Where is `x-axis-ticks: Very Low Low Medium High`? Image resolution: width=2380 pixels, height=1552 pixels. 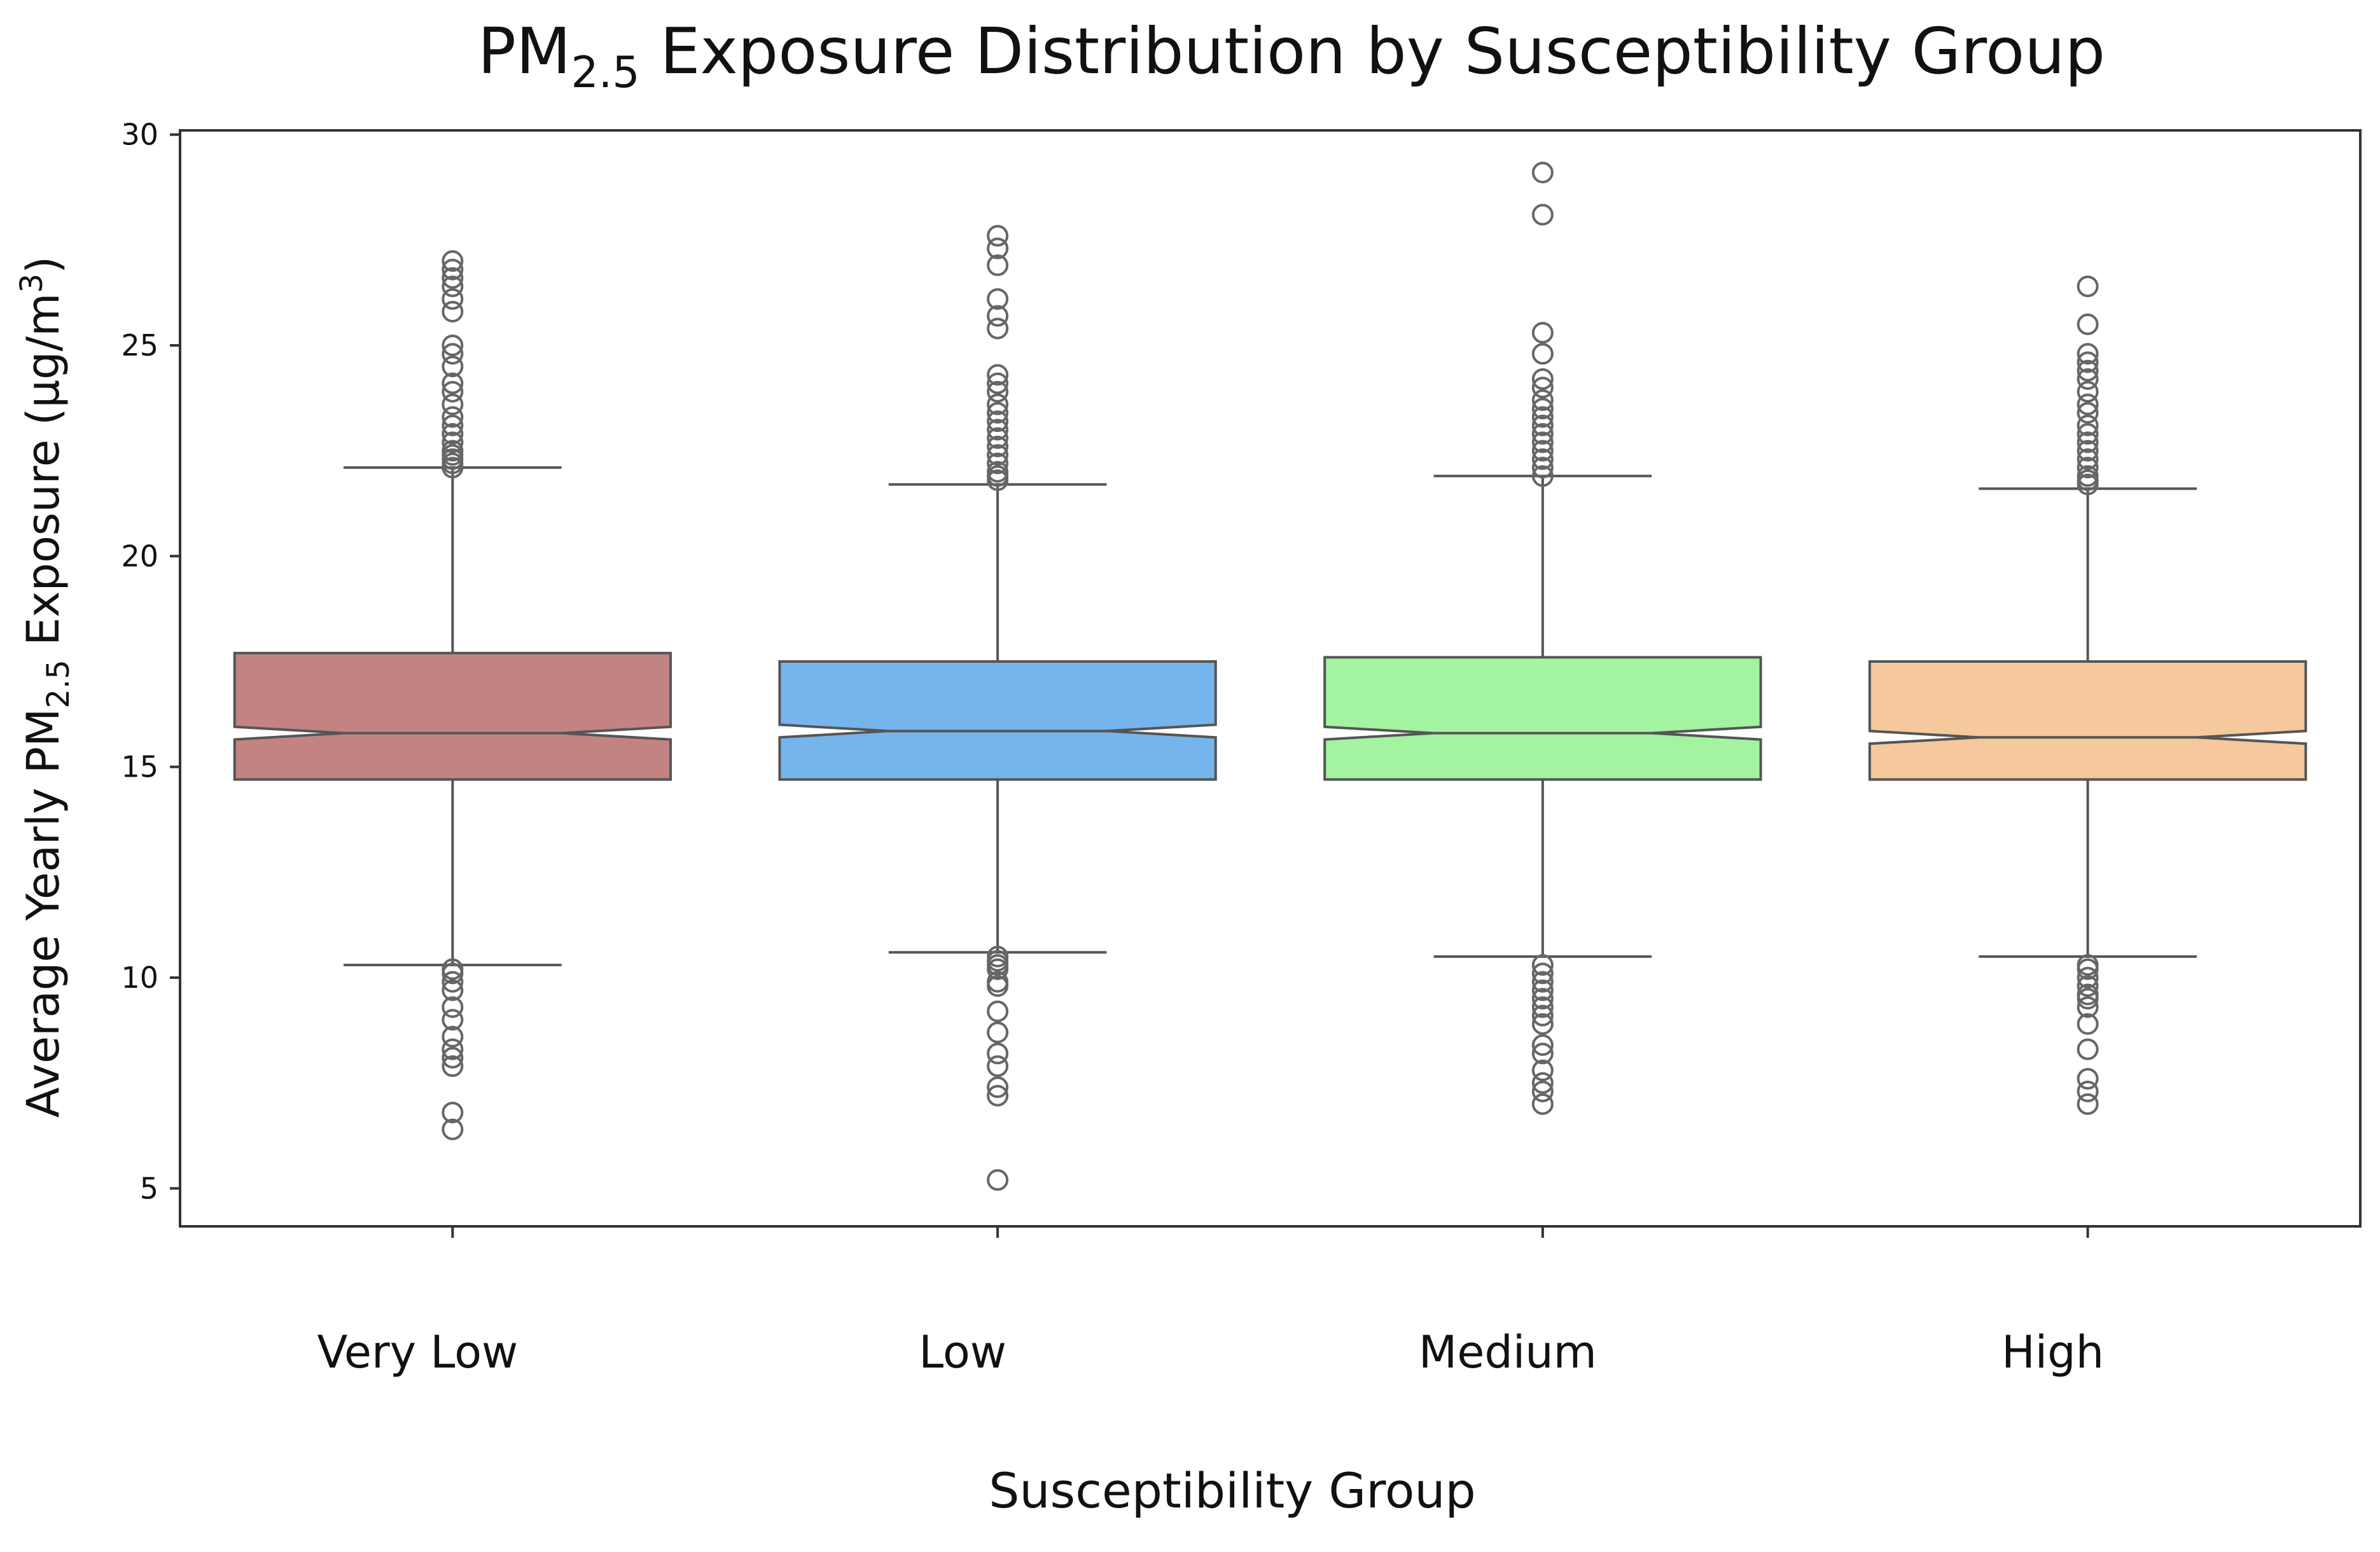 x-axis-ticks: Very Low Low Medium High is located at coordinates (1211, 1302).